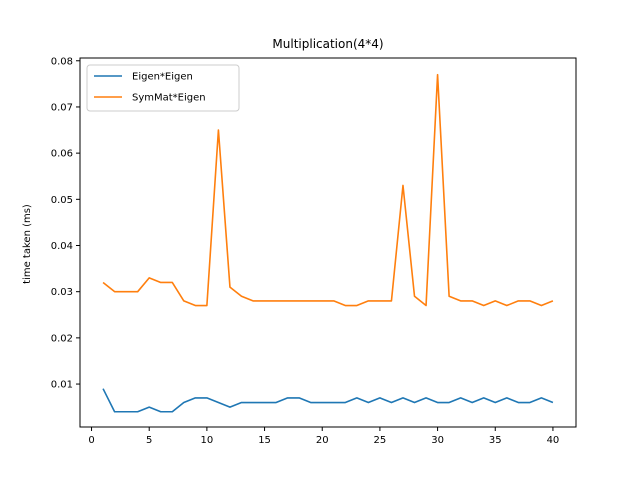  I want to click on legend: Eigen*Eigen SymMat*Eigen, so click(163, 88).